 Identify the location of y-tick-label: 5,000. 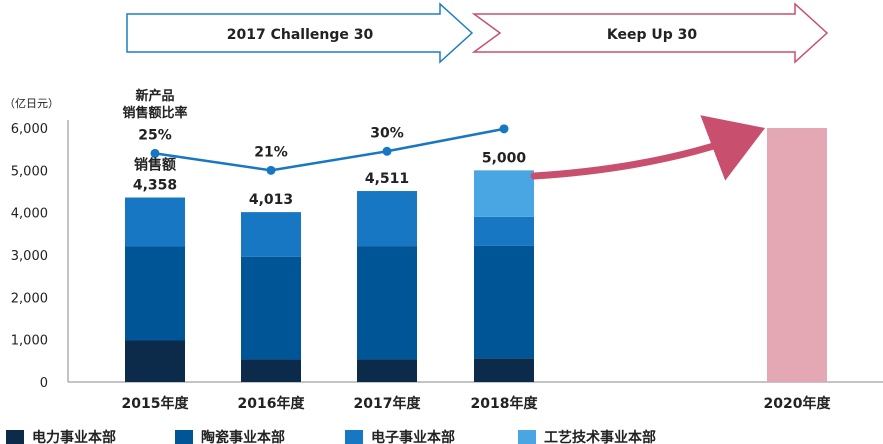
(29, 171).